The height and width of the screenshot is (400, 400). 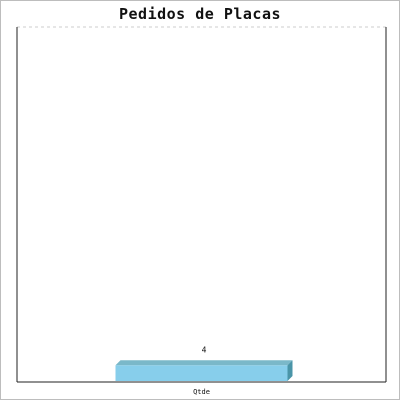 I want to click on bar-top-qtde, so click(x=204, y=362).